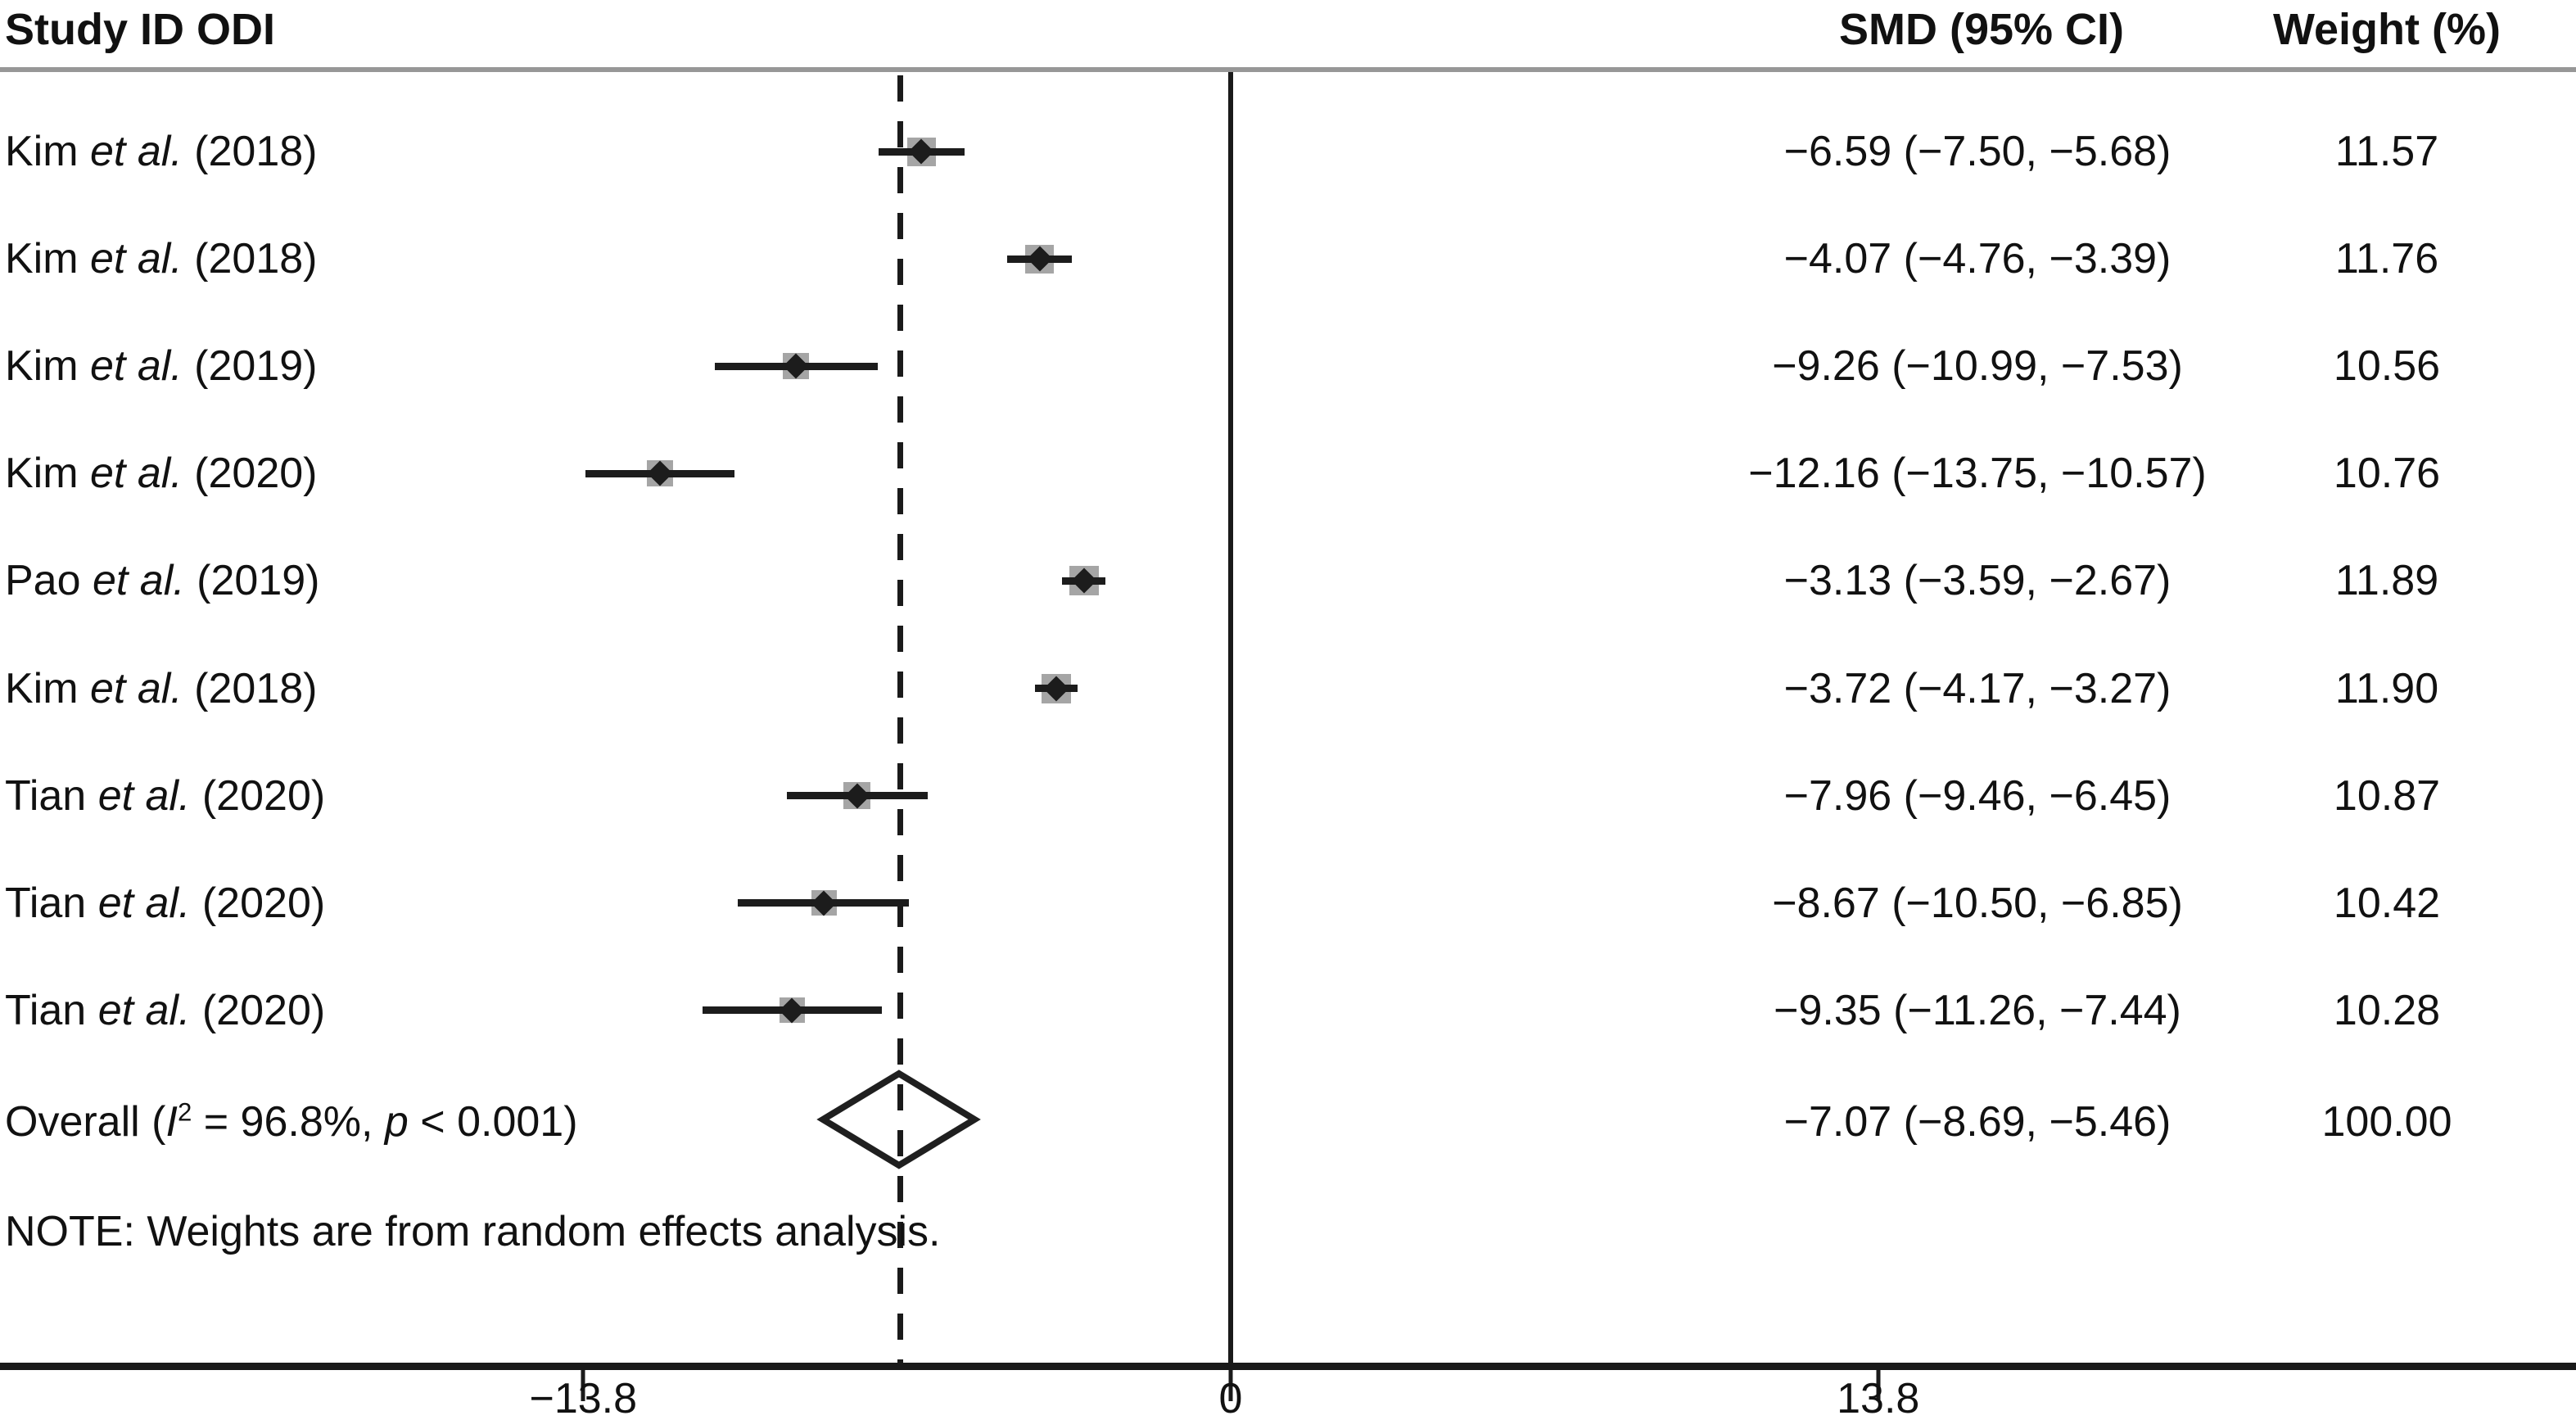  Describe the element at coordinates (1230, 719) in the screenshot. I see `zero-reference-line` at that location.